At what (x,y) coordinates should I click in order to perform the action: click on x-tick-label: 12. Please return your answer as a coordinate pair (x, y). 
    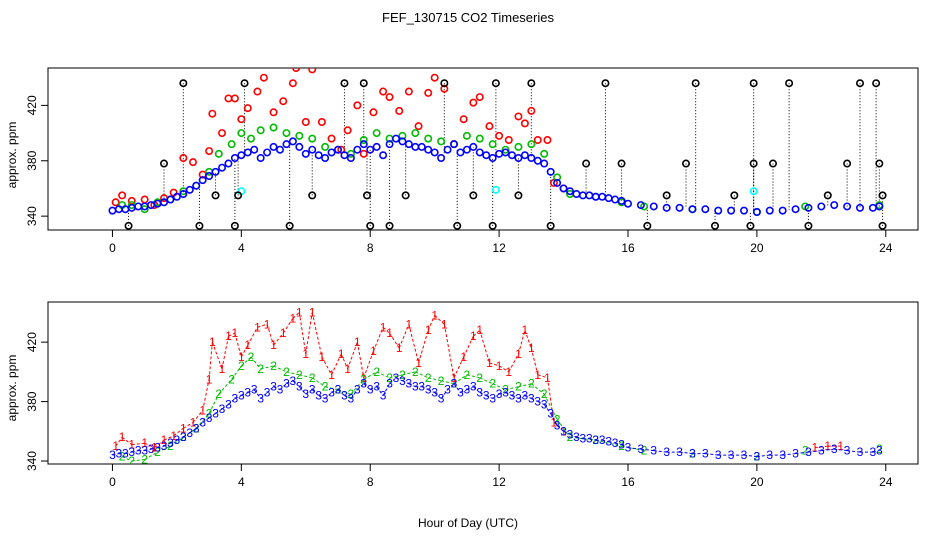
    Looking at the image, I should click on (499, 482).